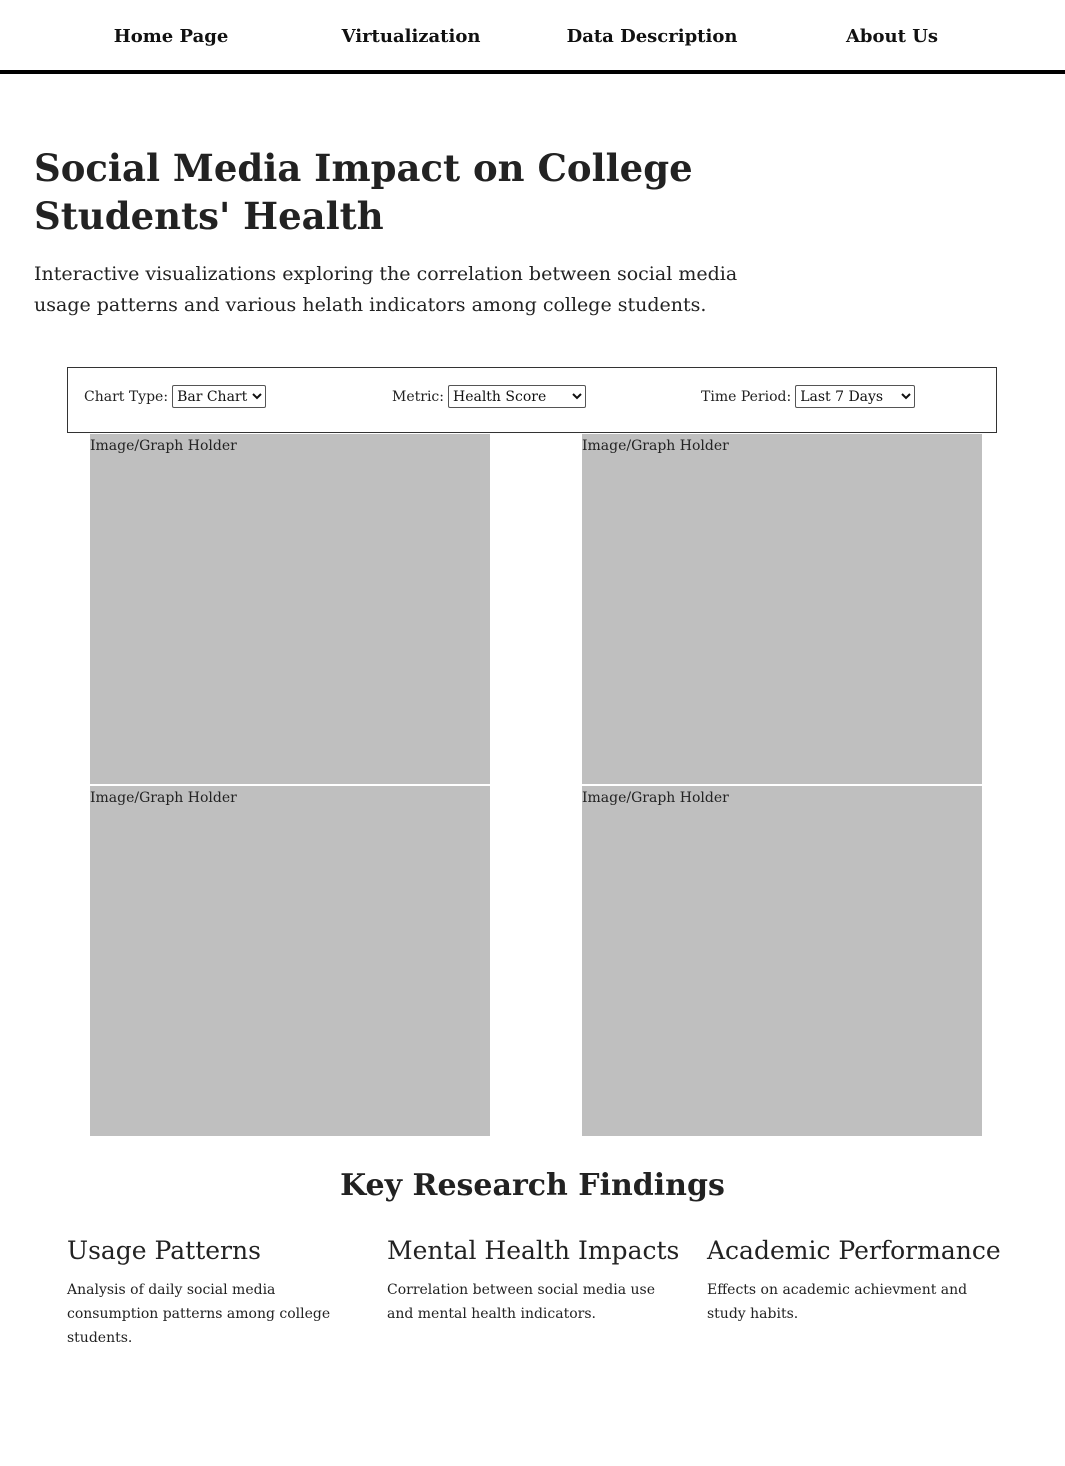  I want to click on metric-control: Metric: Health Score, so click(489, 396).